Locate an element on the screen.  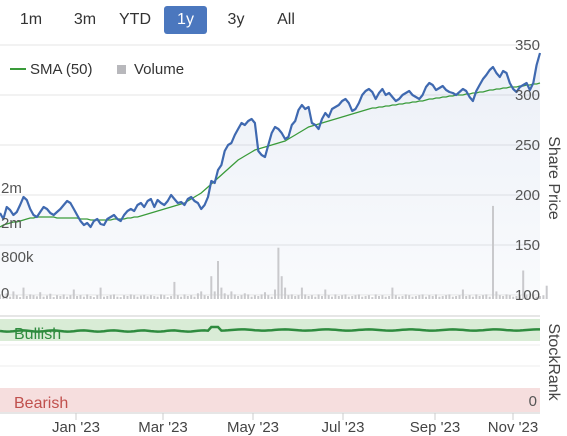
y-axis-title: Share Price is located at coordinates (553, 178).